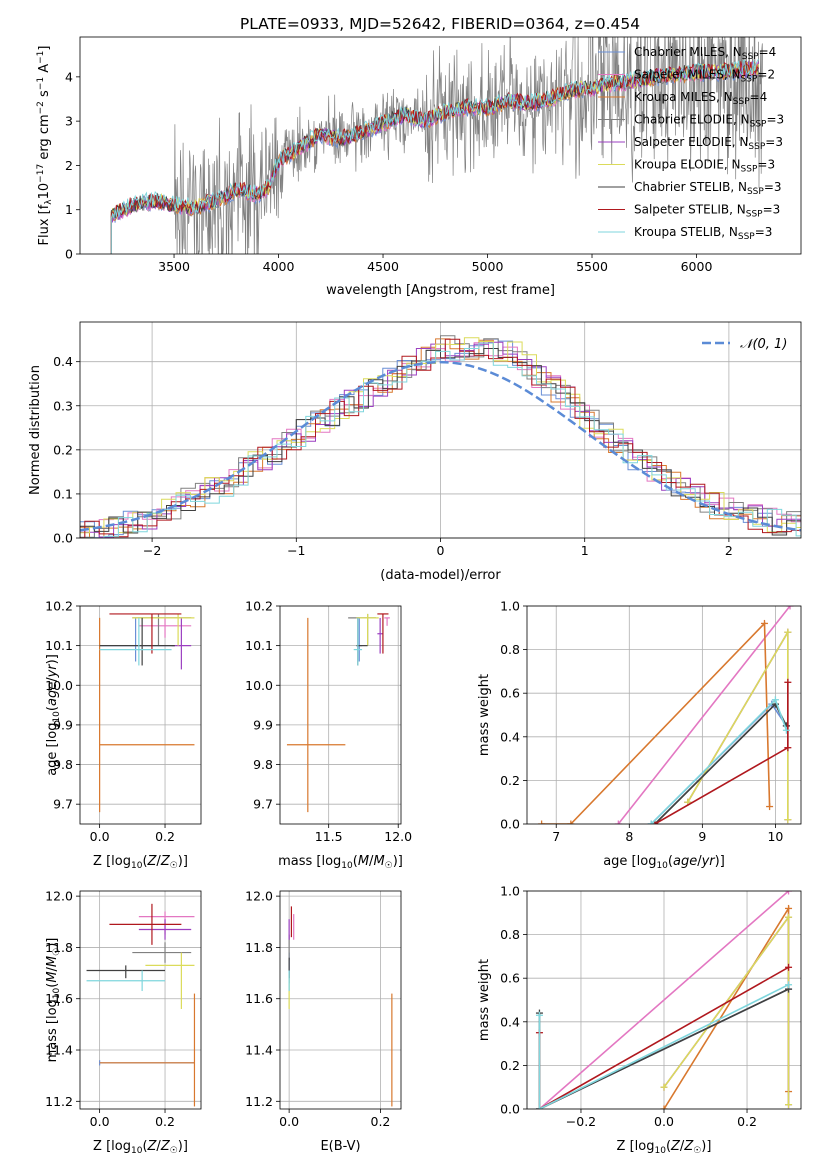 Image resolution: width=819 pixels, height=1170 pixels. Describe the element at coordinates (729, 550) in the screenshot. I see `x-tick-label: 2` at that location.